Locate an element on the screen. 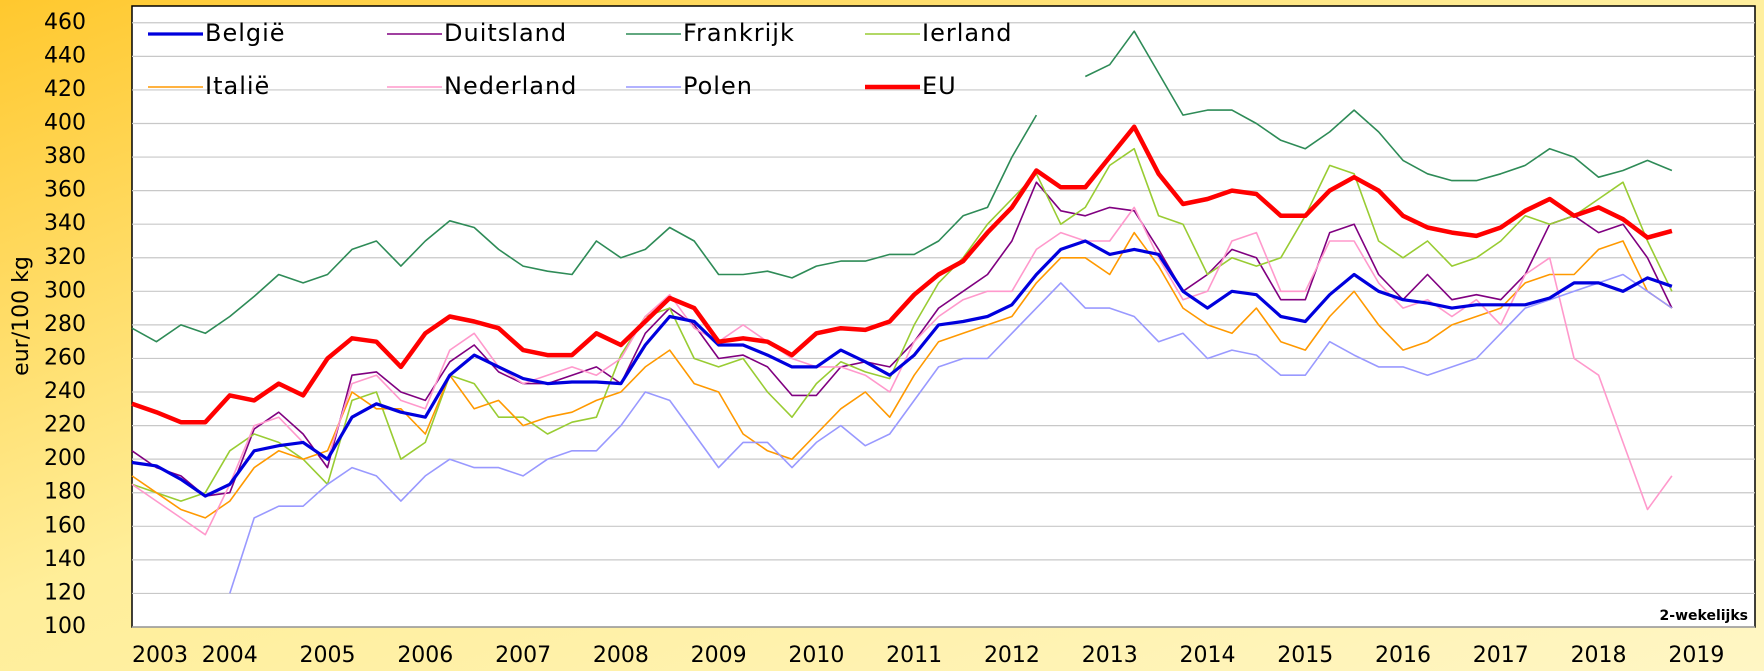 This screenshot has width=1764, height=671. x-tick-label: 2014 is located at coordinates (1207, 655).